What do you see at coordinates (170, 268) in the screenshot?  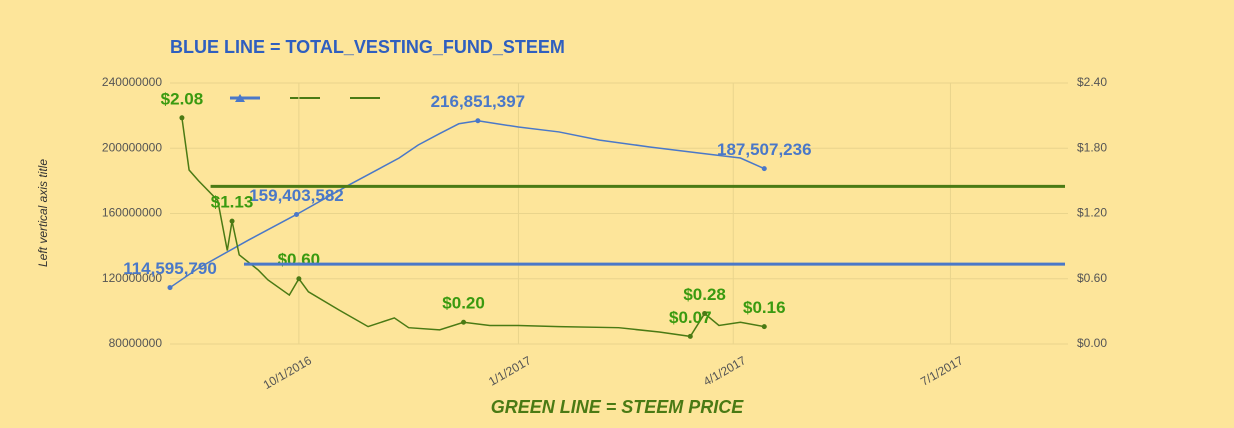 I see `data-label: 114,595,790` at bounding box center [170, 268].